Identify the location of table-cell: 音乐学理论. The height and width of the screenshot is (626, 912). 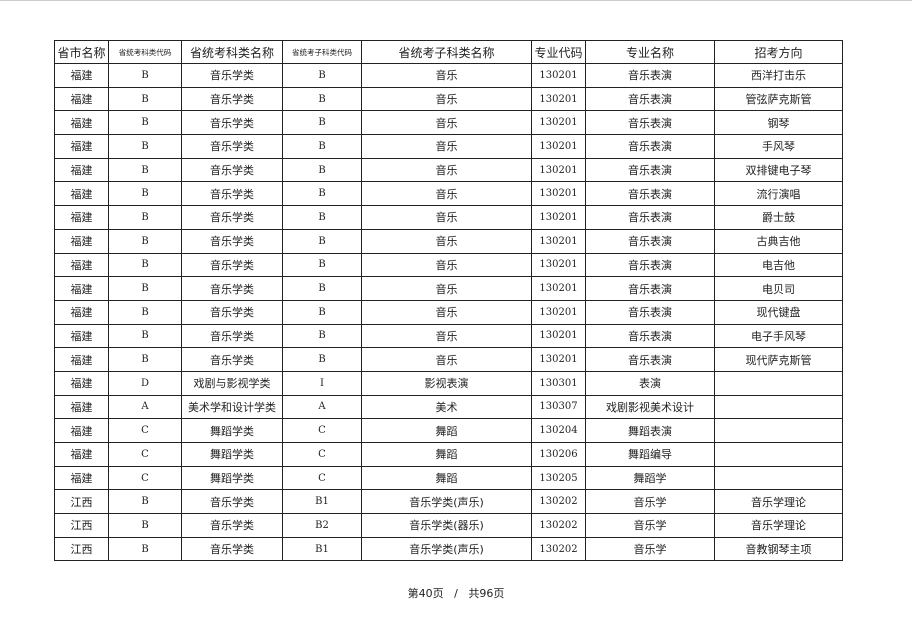
(778, 502).